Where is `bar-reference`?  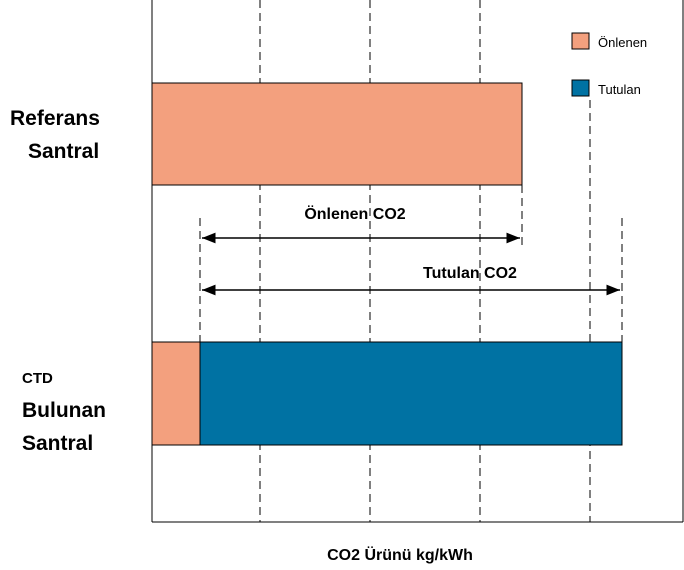 bar-reference is located at coordinates (337, 134).